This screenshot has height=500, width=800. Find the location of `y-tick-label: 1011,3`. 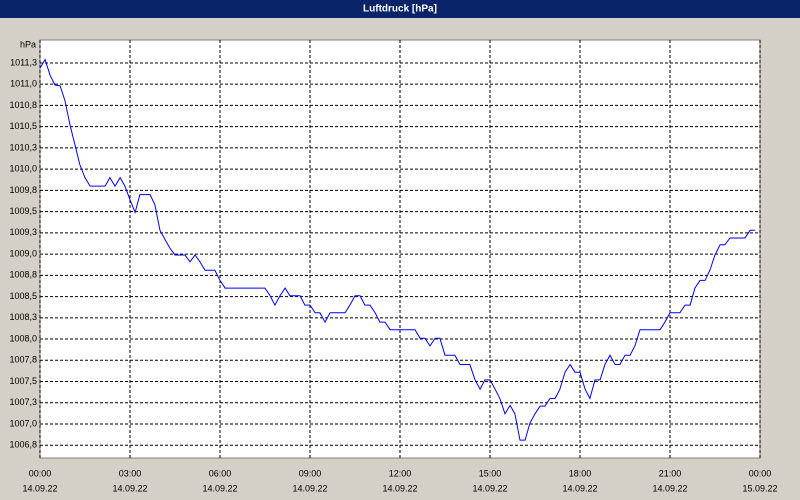

y-tick-label: 1011,3 is located at coordinates (23, 62).